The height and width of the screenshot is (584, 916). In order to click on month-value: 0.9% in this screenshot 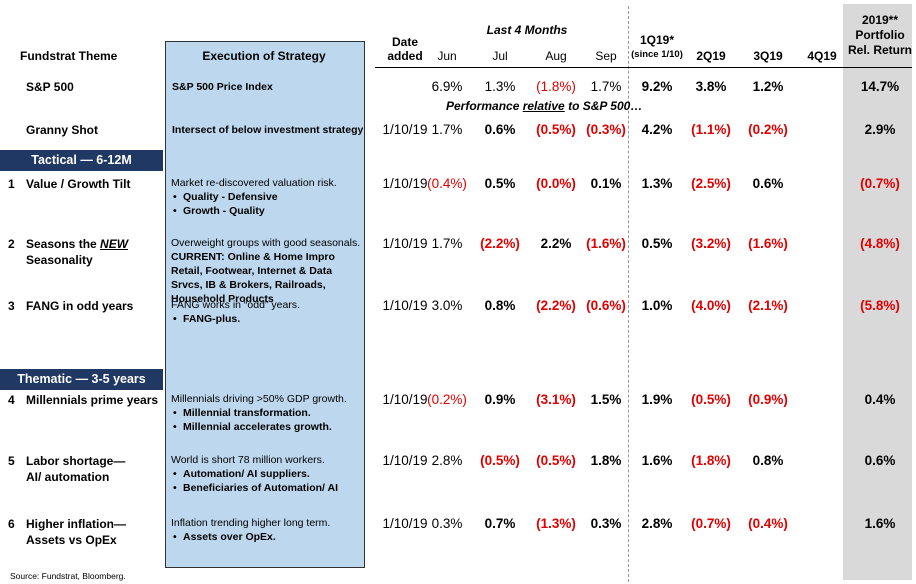, I will do `click(500, 399)`.